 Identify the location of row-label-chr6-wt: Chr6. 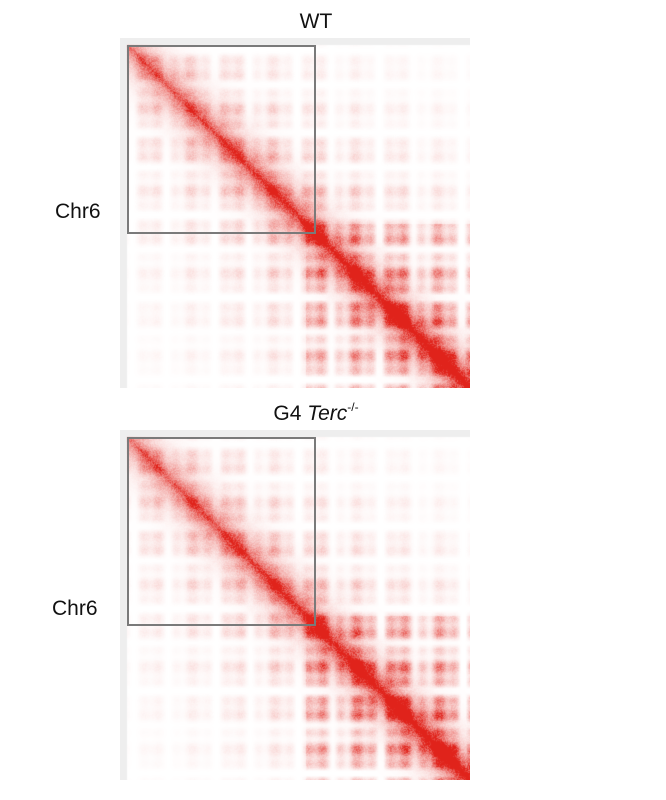
(78, 211).